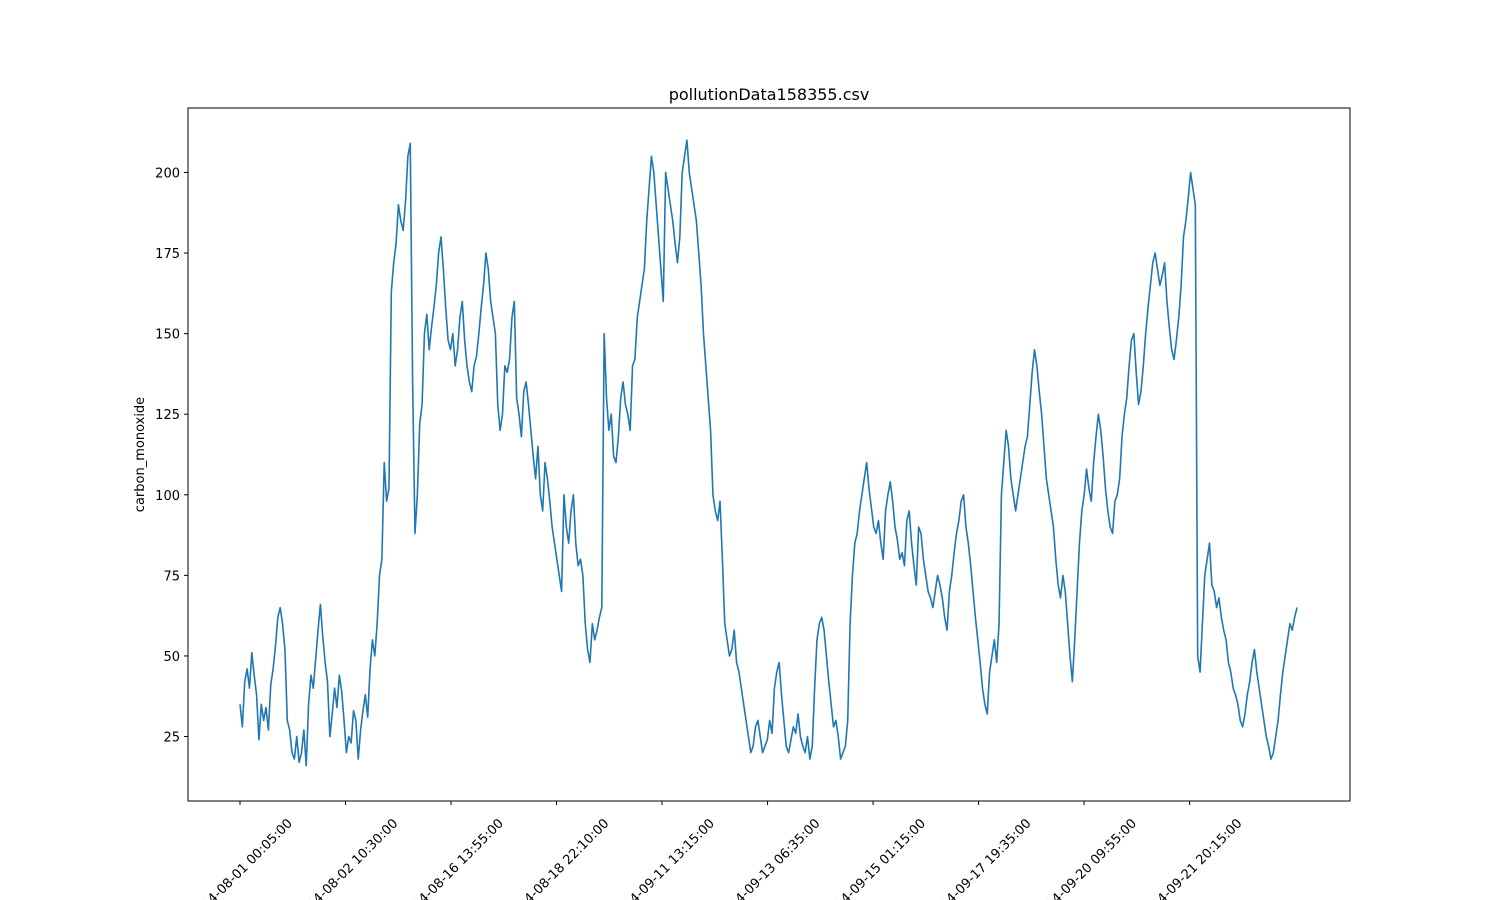 Image resolution: width=1500 pixels, height=900 pixels. I want to click on y-tick-label: 150, so click(167, 335).